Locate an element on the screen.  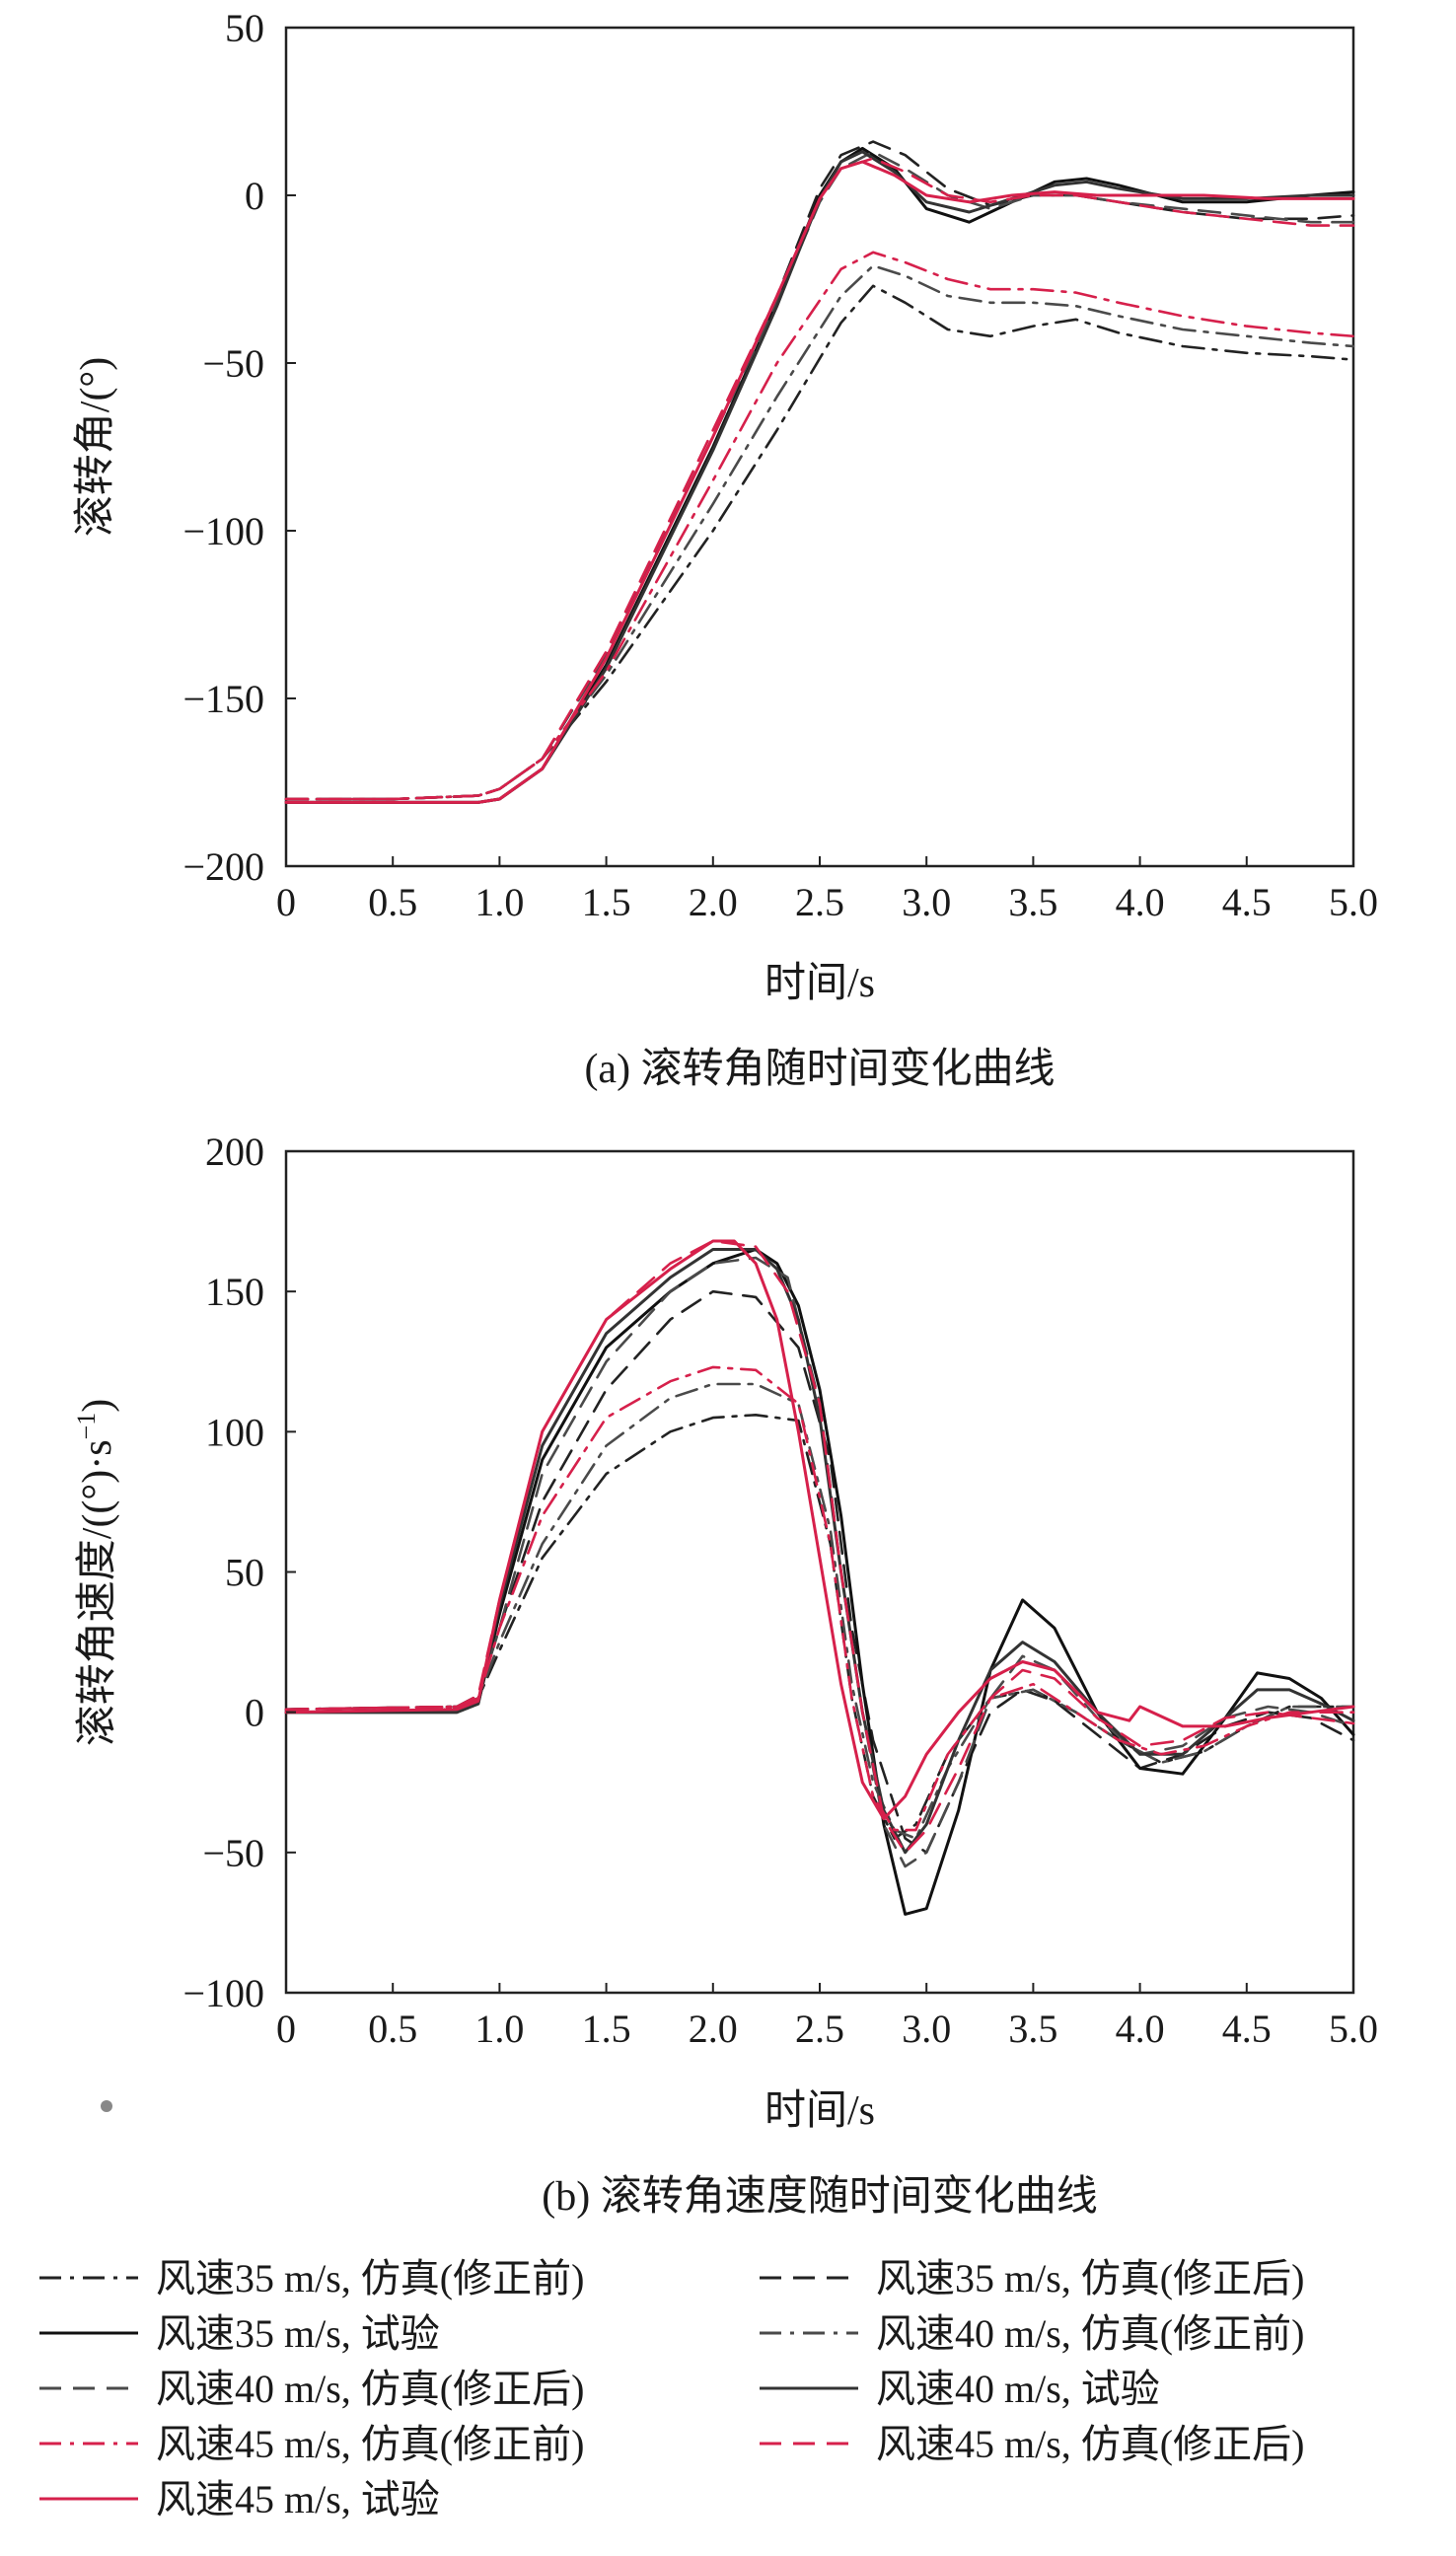
y-ticks-b: −100 −50 0 50 100 150 200 is located at coordinates (239, 1572).